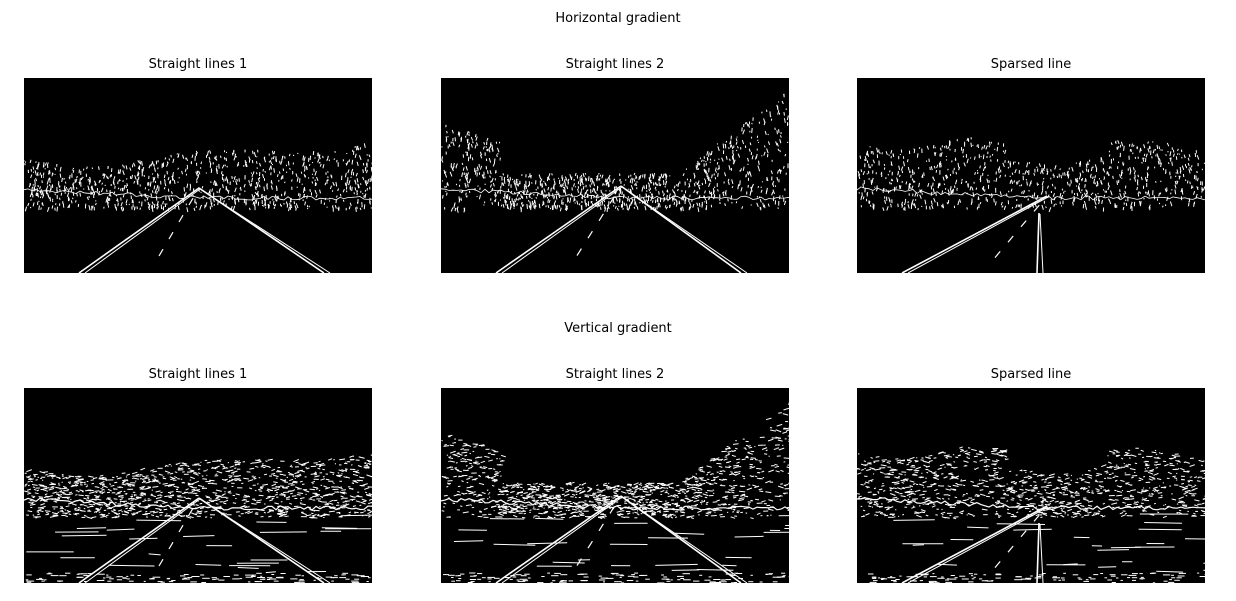  Describe the element at coordinates (618, 328) in the screenshot. I see `row-title-vertical-gradient: Vertical gradient` at that location.